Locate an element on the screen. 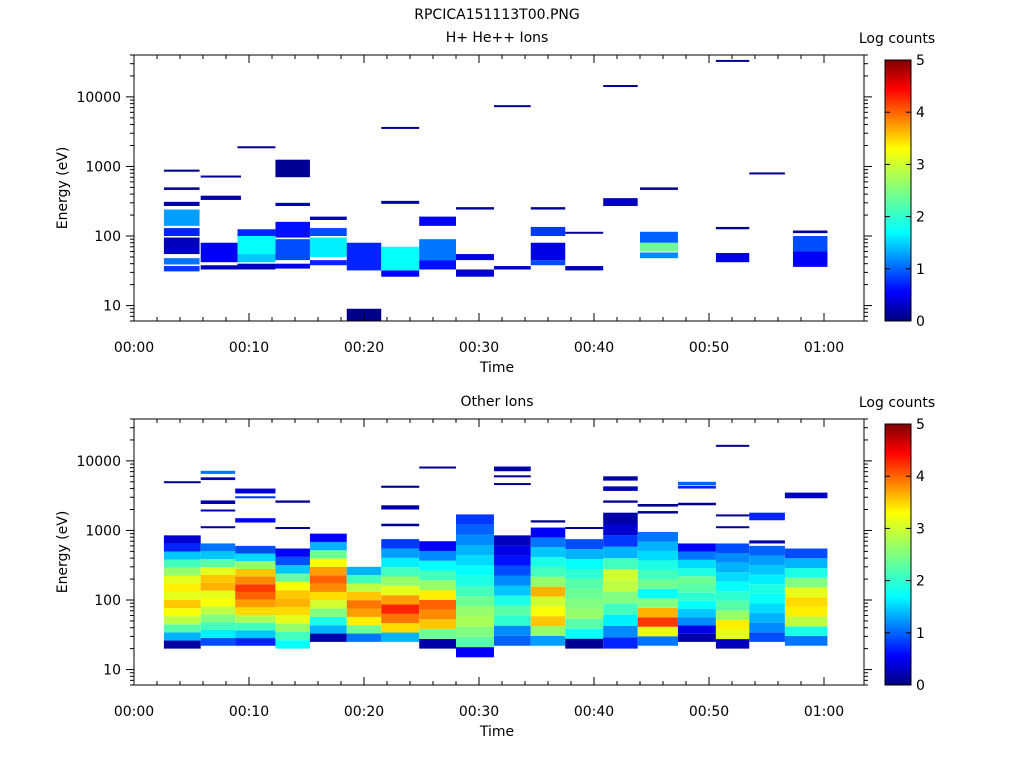 Image resolution: width=1024 pixels, height=768 pixels. y-tick-label: 100 is located at coordinates (107, 601).